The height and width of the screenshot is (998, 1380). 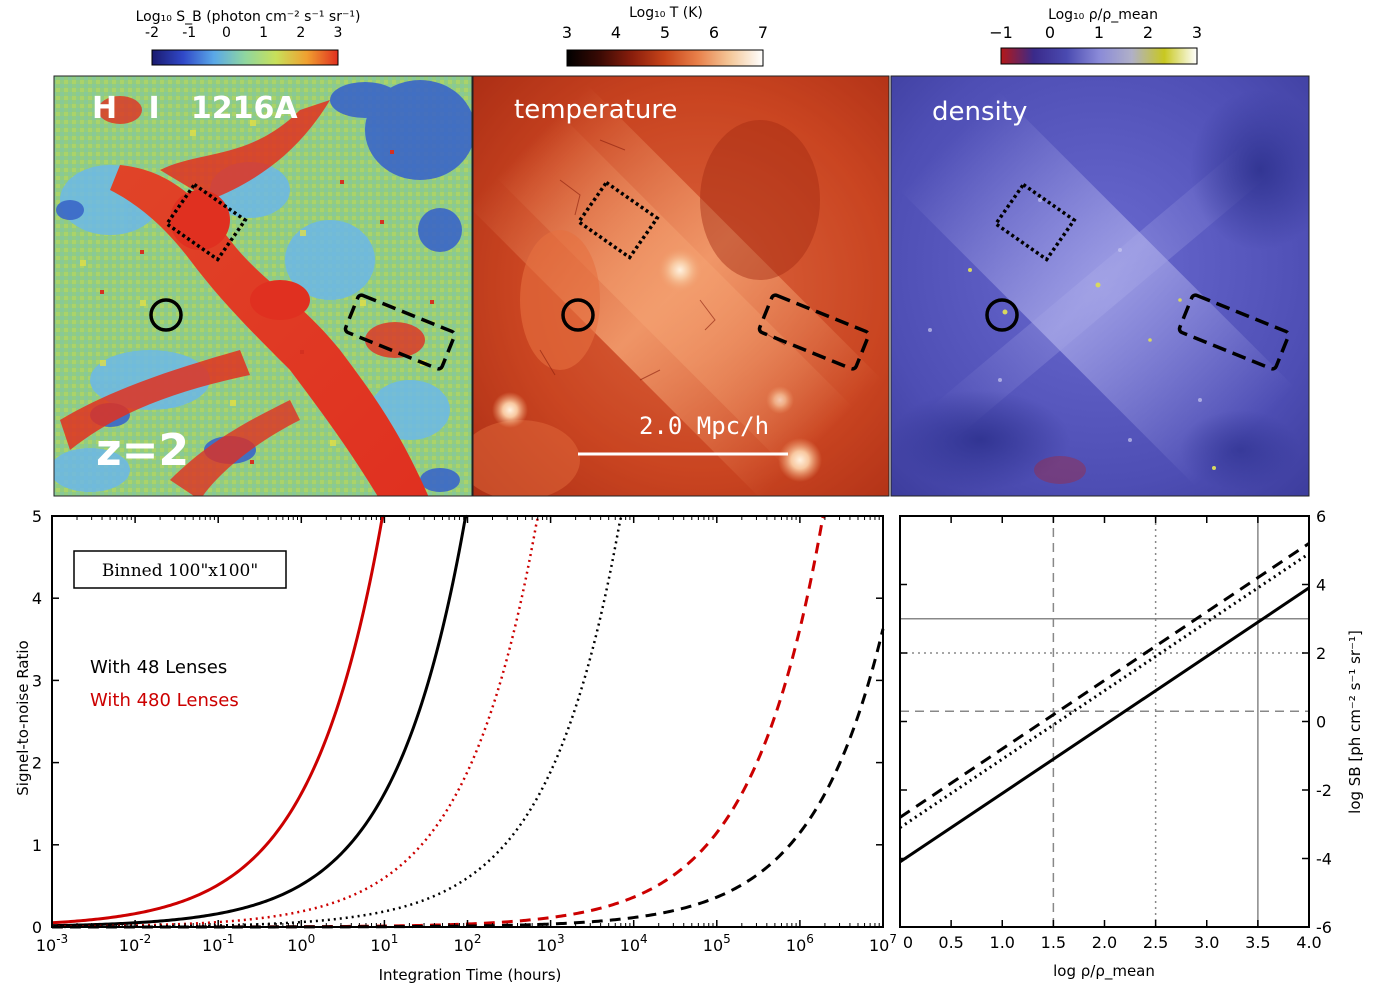 What do you see at coordinates (37, 680) in the screenshot?
I see `y-tick-label: 3` at bounding box center [37, 680].